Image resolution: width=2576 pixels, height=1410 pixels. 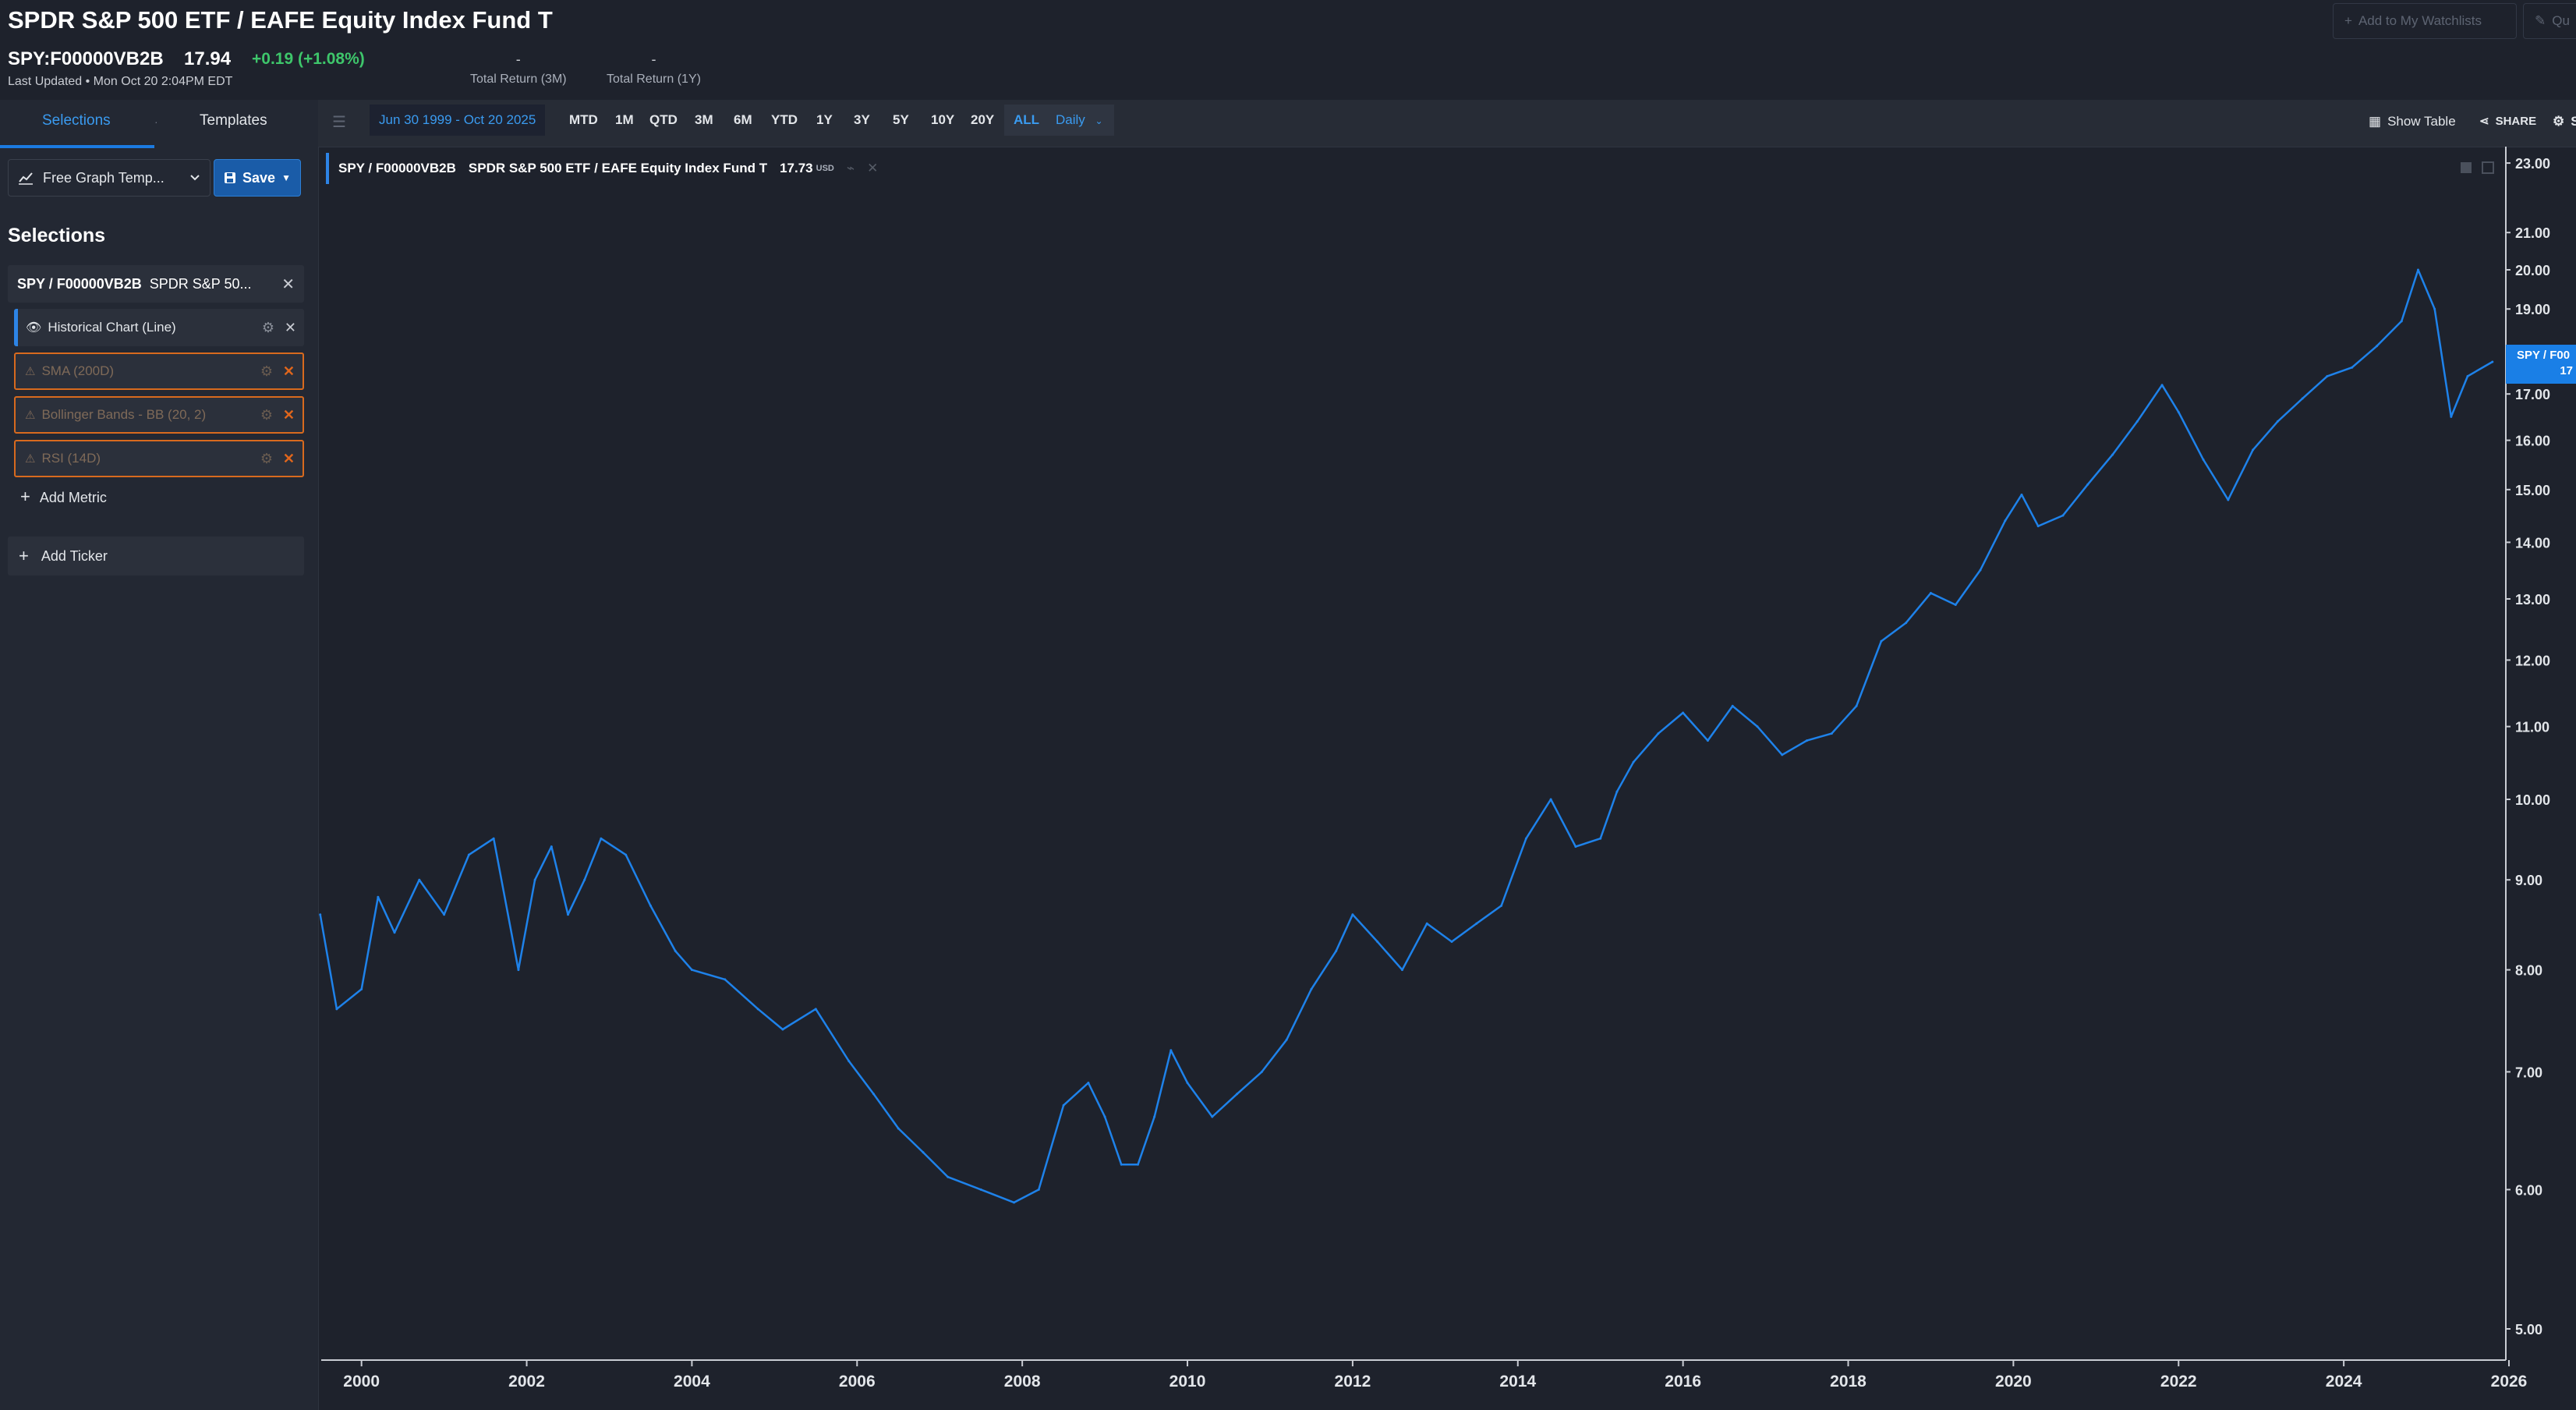 I want to click on date-range-picker: Jun 30 1999 - Oct 20 2025, so click(x=458, y=120).